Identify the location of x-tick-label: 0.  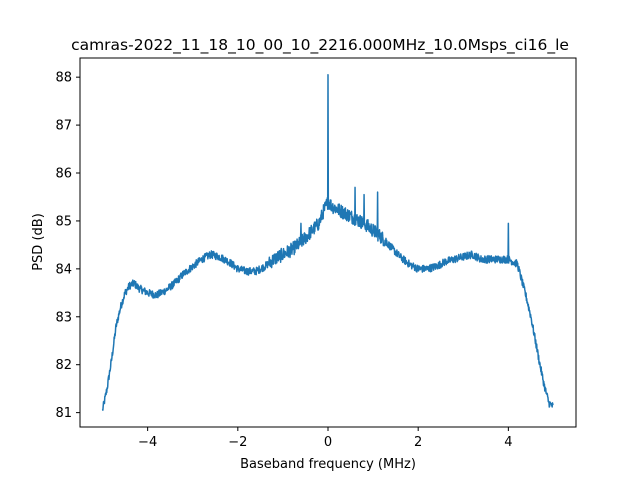
(328, 442).